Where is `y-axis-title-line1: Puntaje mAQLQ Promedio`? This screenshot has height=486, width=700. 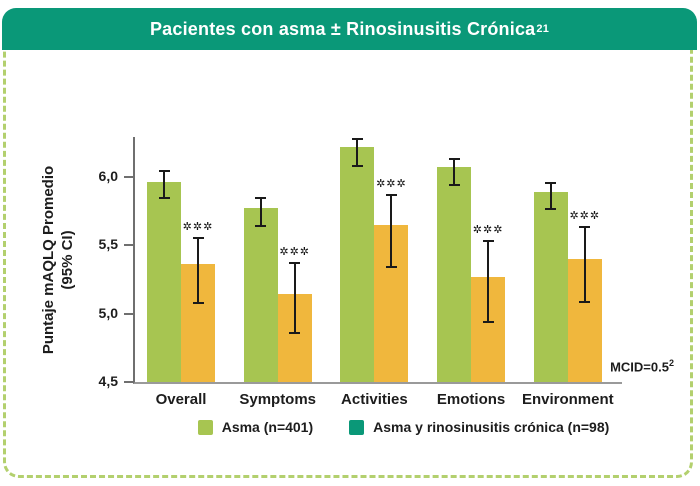 y-axis-title-line1: Puntaje mAQLQ Promedio is located at coordinates (49, 259).